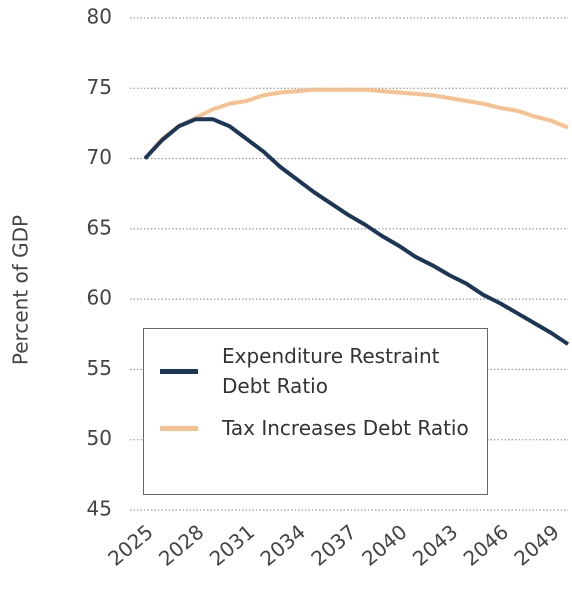 This screenshot has width=572, height=590. Describe the element at coordinates (99, 368) in the screenshot. I see `y-tick-label: 55` at that location.